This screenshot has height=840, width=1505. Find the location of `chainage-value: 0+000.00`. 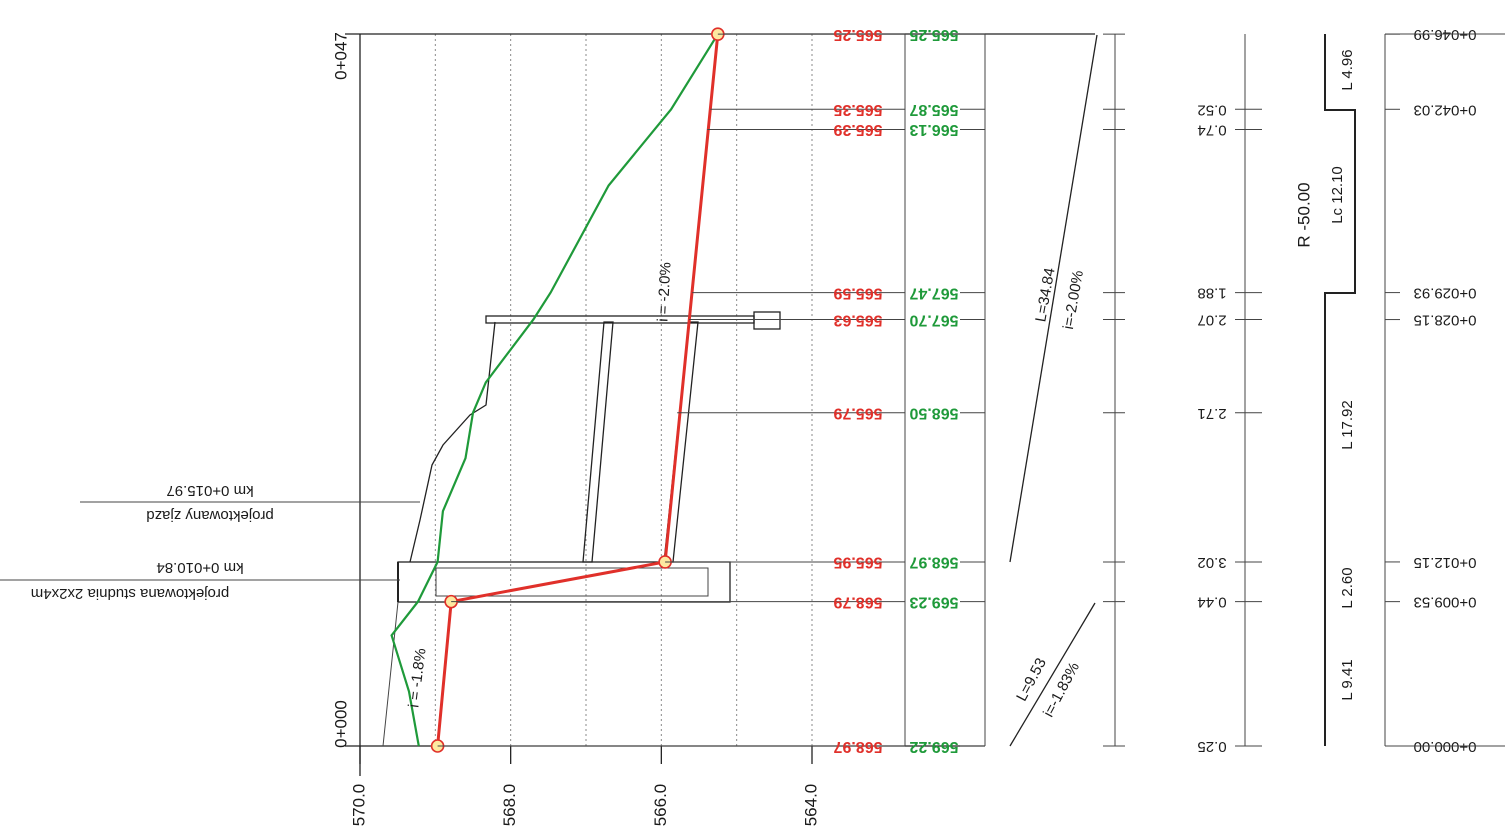

chainage-value: 0+000.00 is located at coordinates (1445, 746).